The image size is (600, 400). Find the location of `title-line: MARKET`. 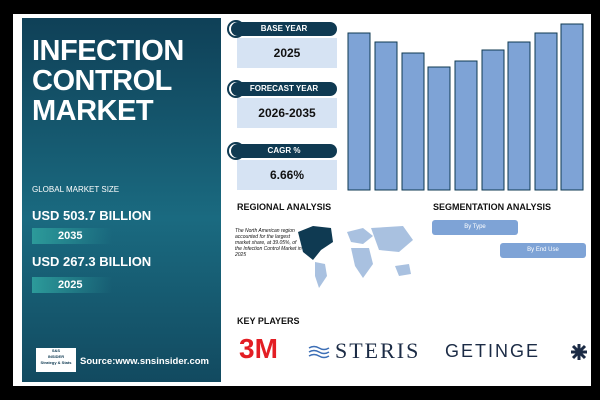

title-line: MARKET is located at coordinates (93, 111).